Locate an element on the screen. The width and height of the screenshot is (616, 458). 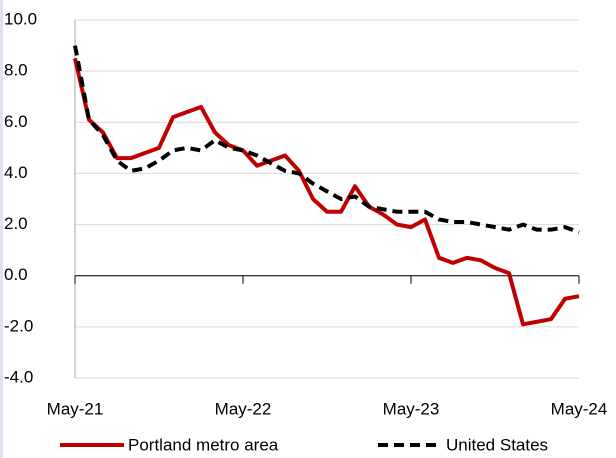
y-tick-label: 6.0 is located at coordinates (16, 121).